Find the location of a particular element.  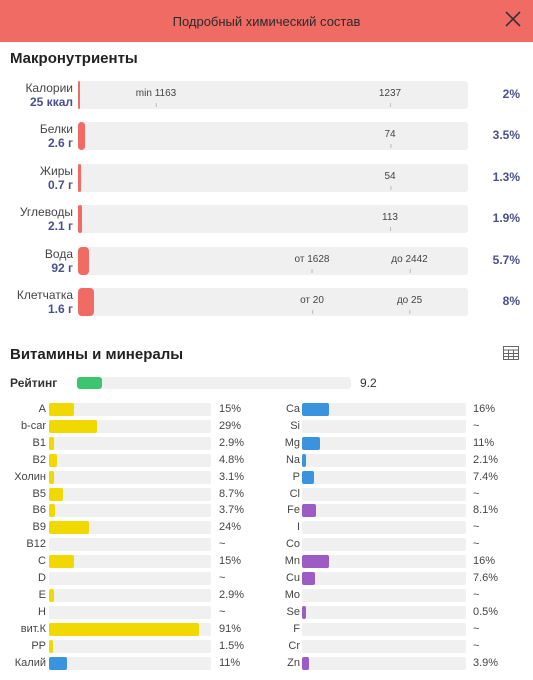

norm-marker: 54 is located at coordinates (390, 180).